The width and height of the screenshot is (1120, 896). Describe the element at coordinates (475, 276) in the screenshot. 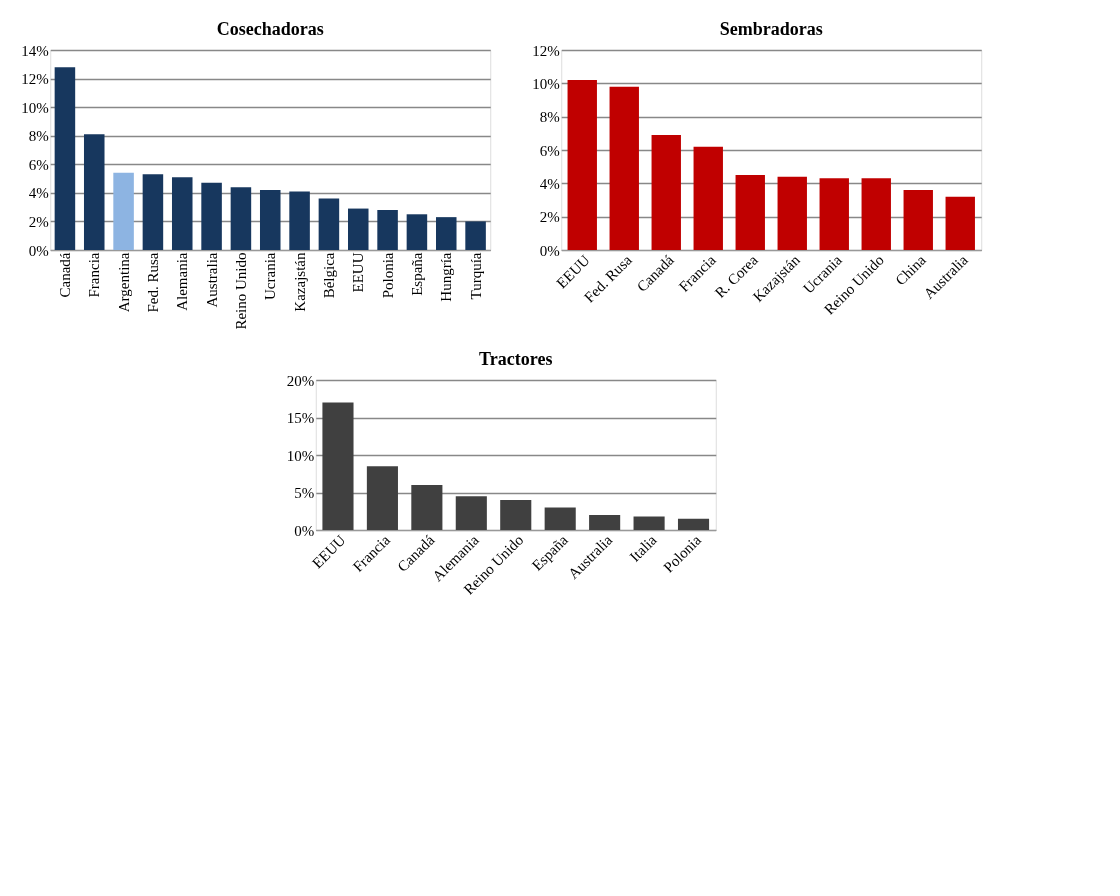

I see `x-tick-label: Turquía` at that location.